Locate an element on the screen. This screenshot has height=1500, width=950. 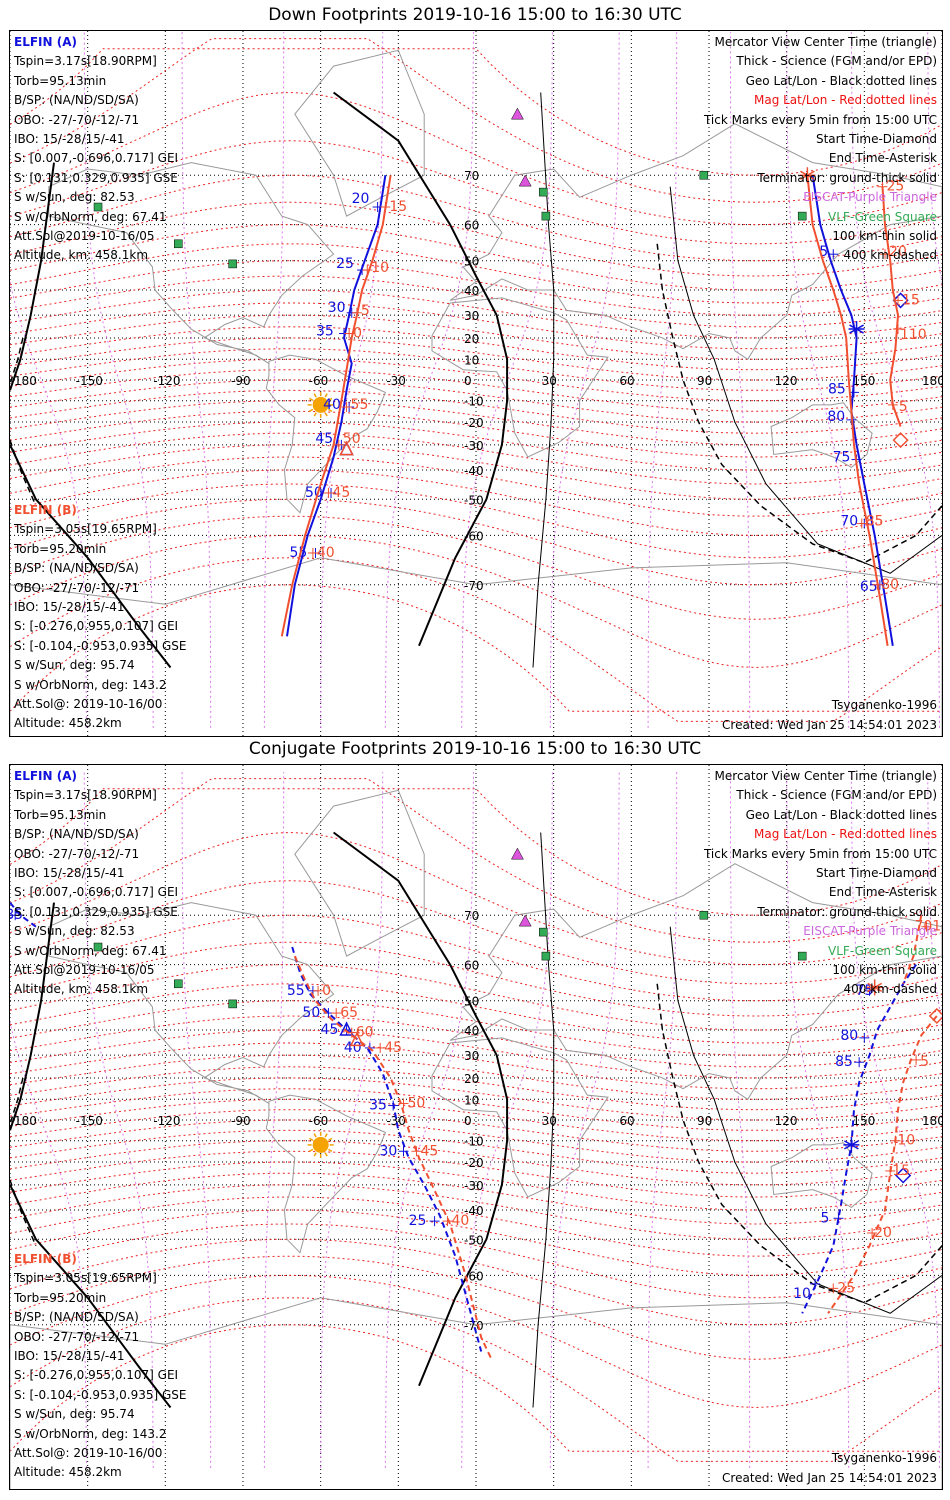
lon-tick-label: 120 is located at coordinates (786, 381).